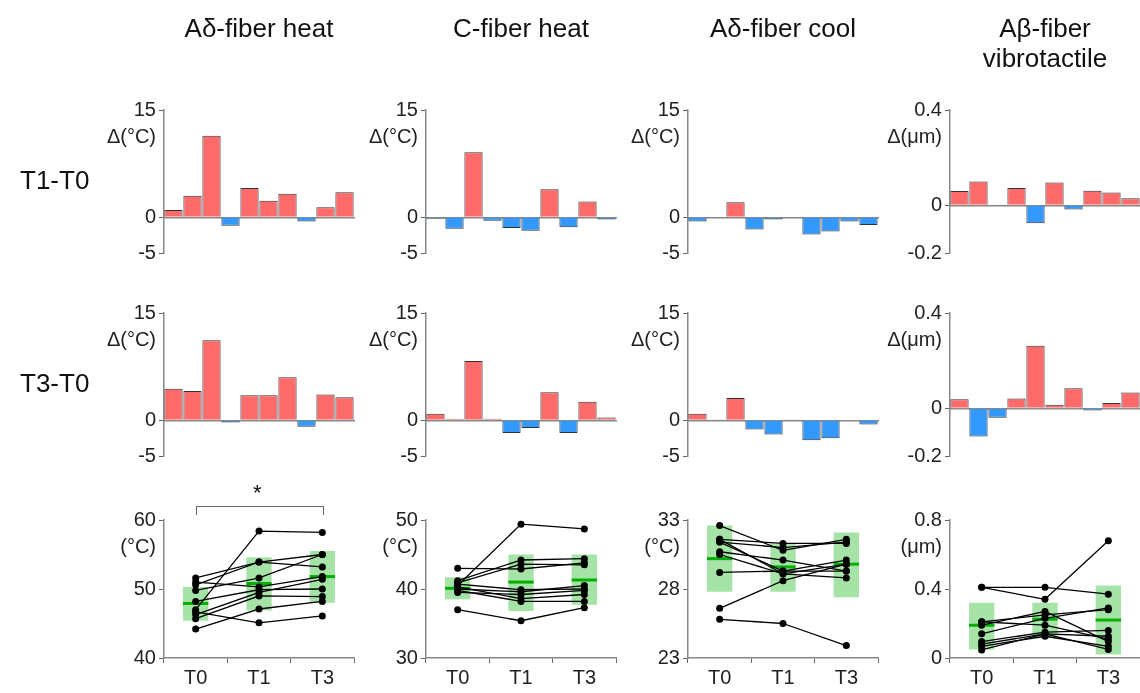  Describe the element at coordinates (521, 28) in the screenshot. I see `chart-title: C-fiber heat` at that location.